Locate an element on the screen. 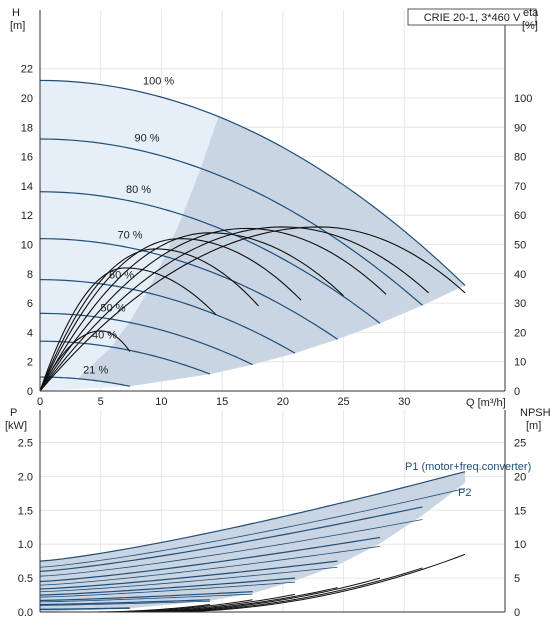 The image size is (557, 626). y-tick-label: 20 is located at coordinates (27, 99).